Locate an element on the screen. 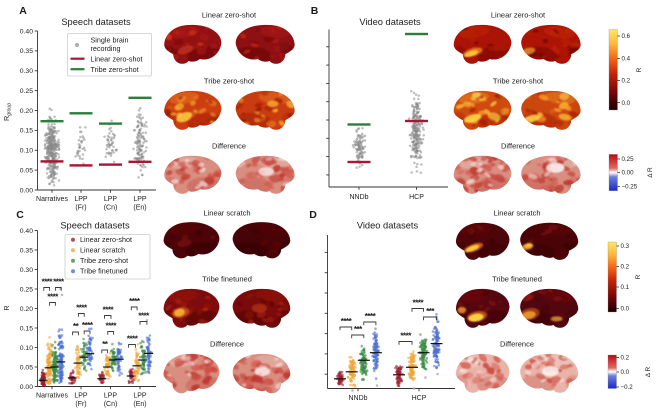  svg-text: 0.4 is located at coordinates (626, 59).